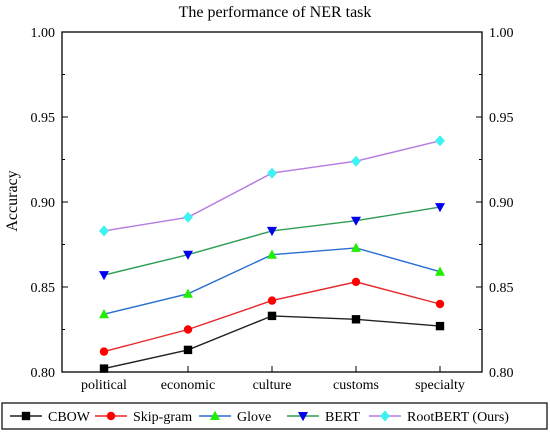 The height and width of the screenshot is (433, 550). What do you see at coordinates (342, 417) in the screenshot?
I see `legend-label-bert: BERT` at bounding box center [342, 417].